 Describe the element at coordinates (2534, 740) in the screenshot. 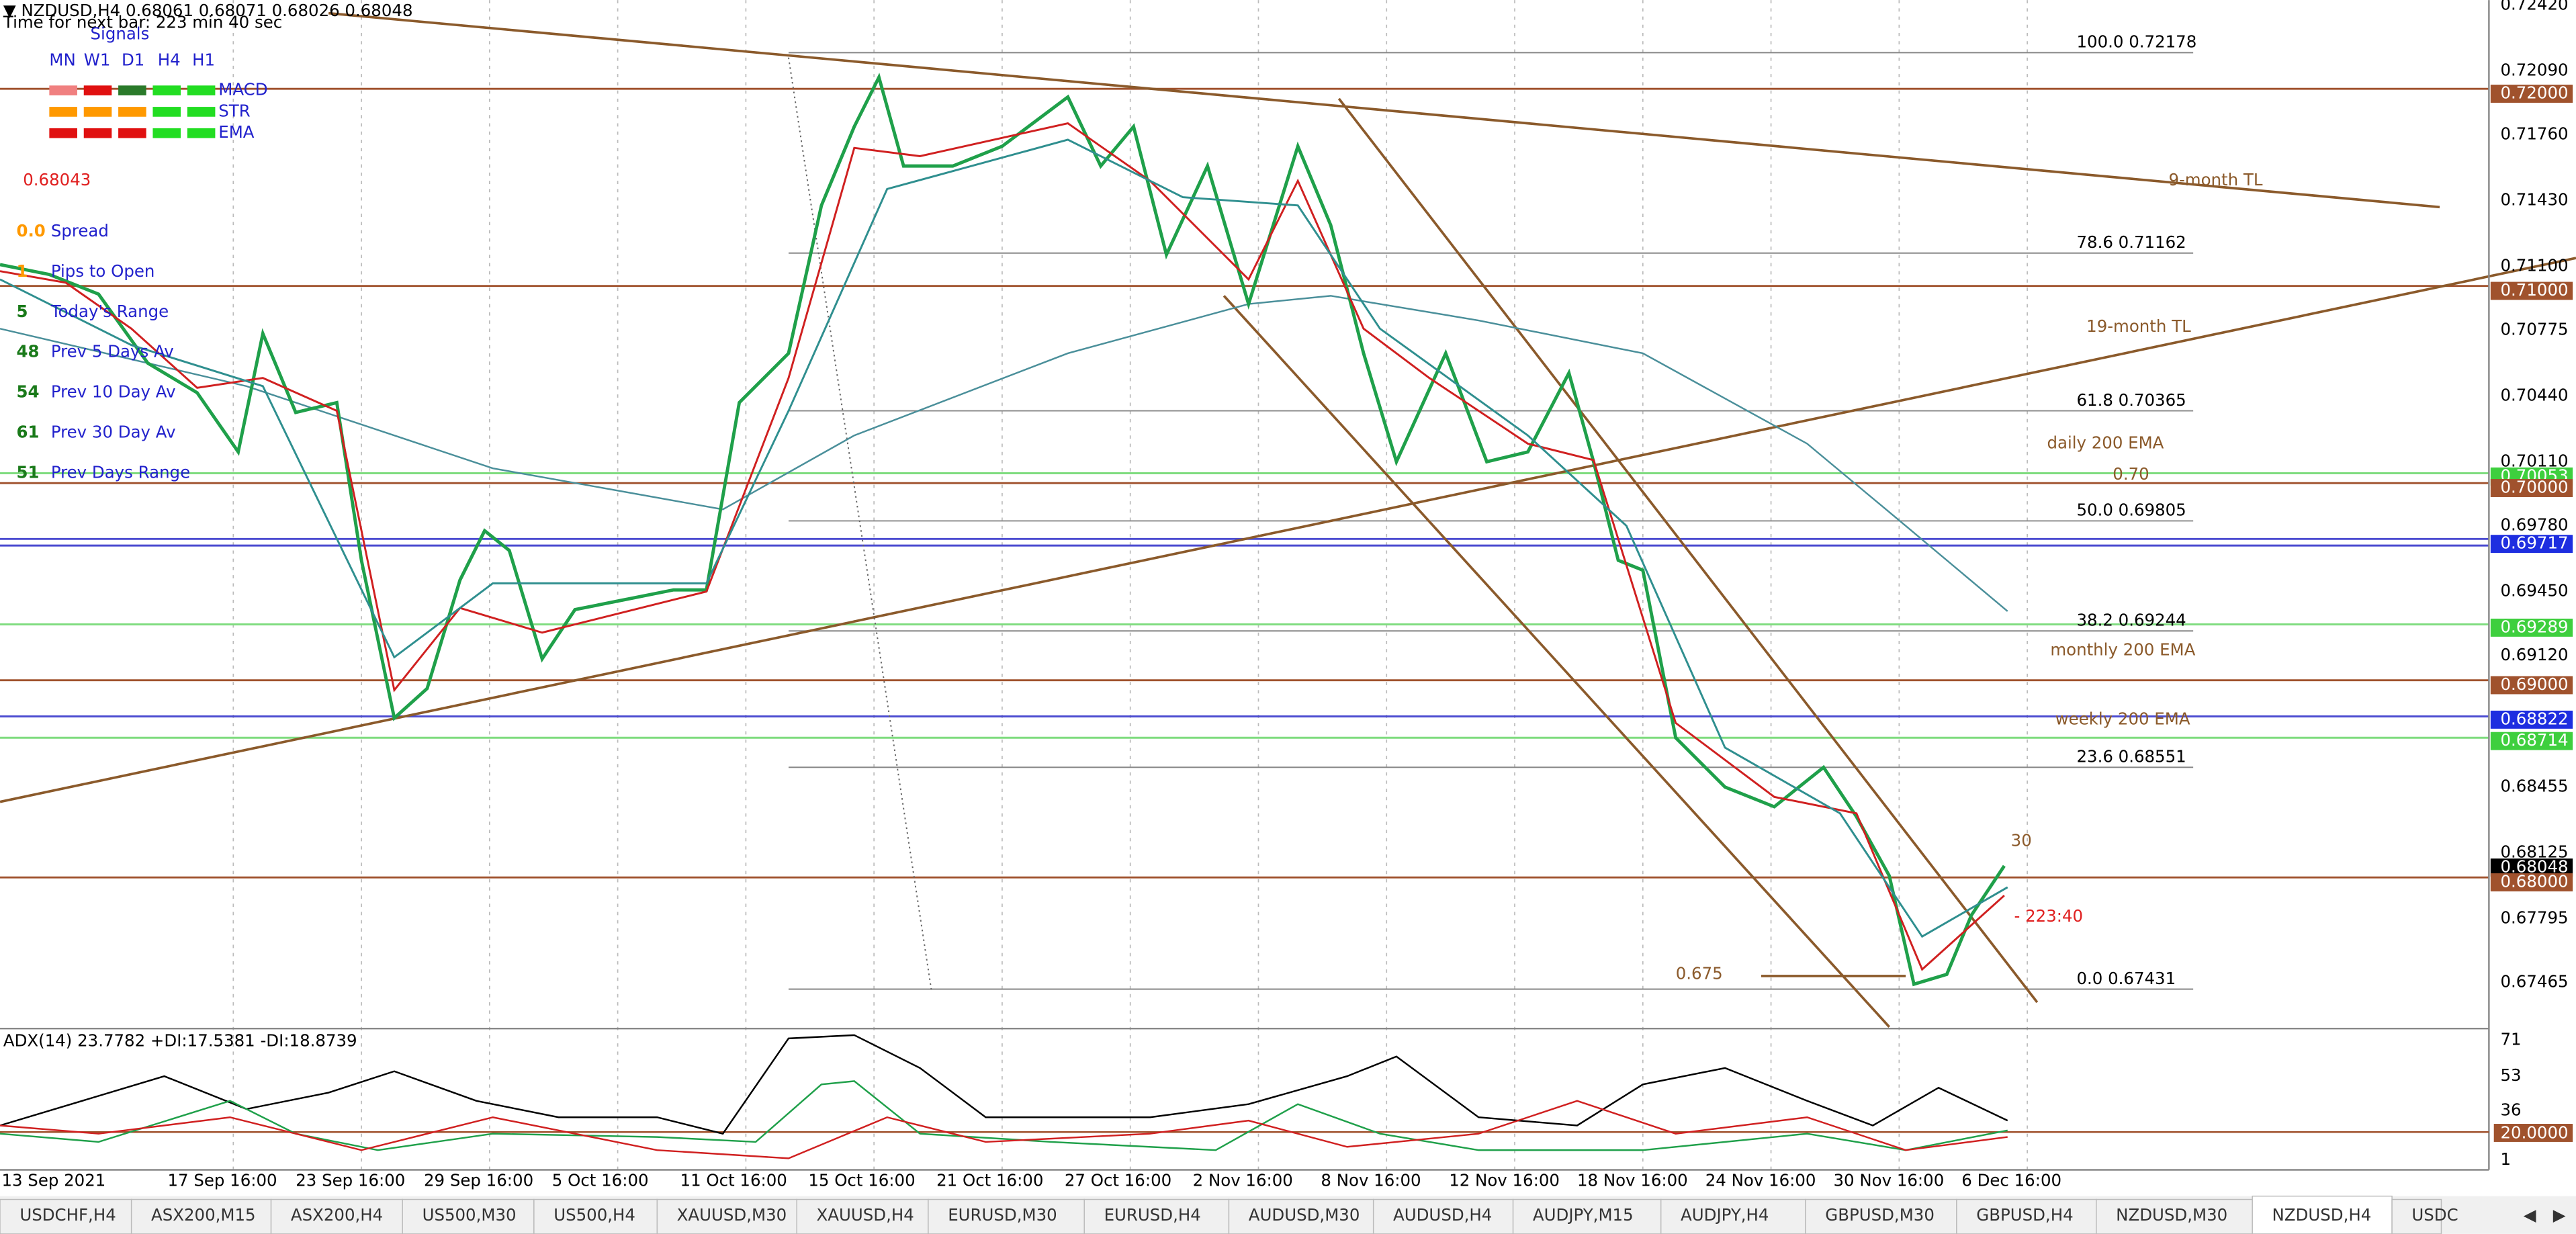

I see `level-box-label: 0.68714` at that location.